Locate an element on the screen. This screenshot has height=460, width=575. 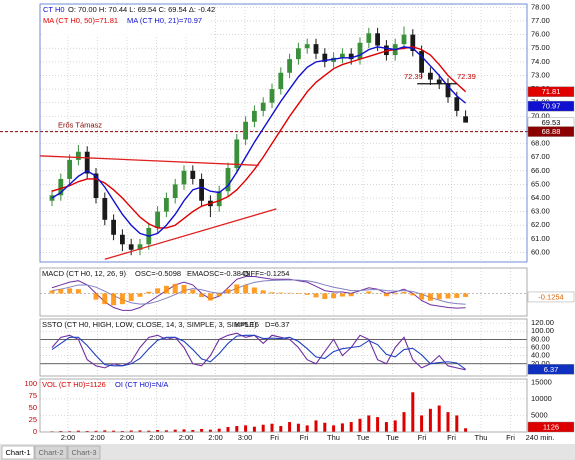
price-tag-label: -0.1254 is located at coordinates (550, 296).